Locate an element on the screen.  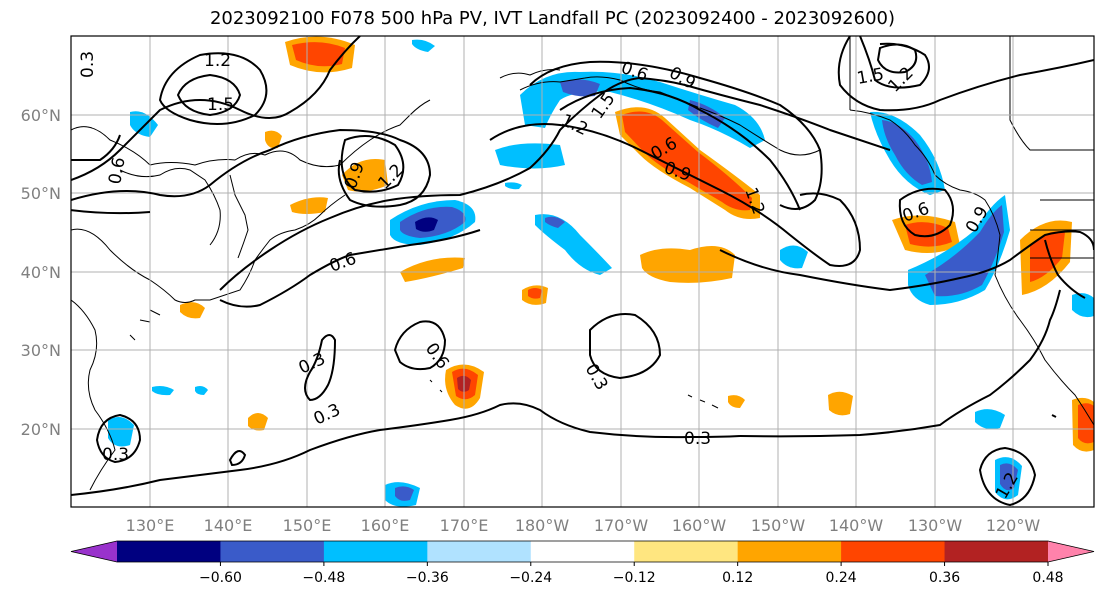
colorbar-tick-label: −0.12 is located at coordinates (634, 578).